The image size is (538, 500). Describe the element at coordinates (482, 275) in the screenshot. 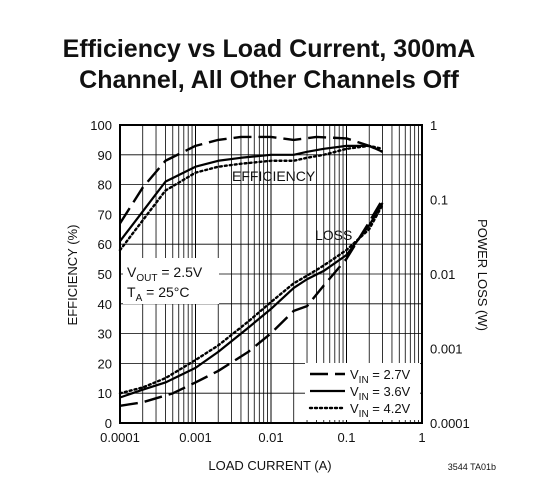

I see `y-axis-right-label: POWER LOSS (W)` at that location.